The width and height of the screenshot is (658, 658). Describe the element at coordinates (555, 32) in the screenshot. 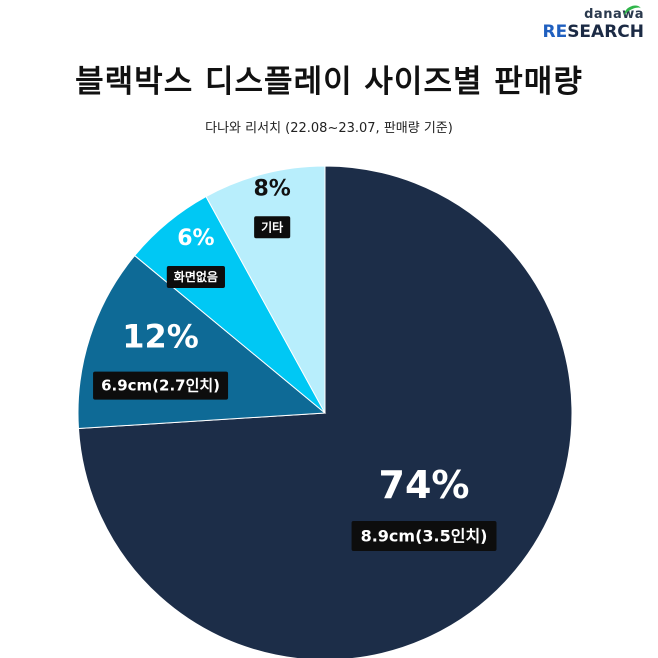

I see `brand-name-accent: RE` at that location.